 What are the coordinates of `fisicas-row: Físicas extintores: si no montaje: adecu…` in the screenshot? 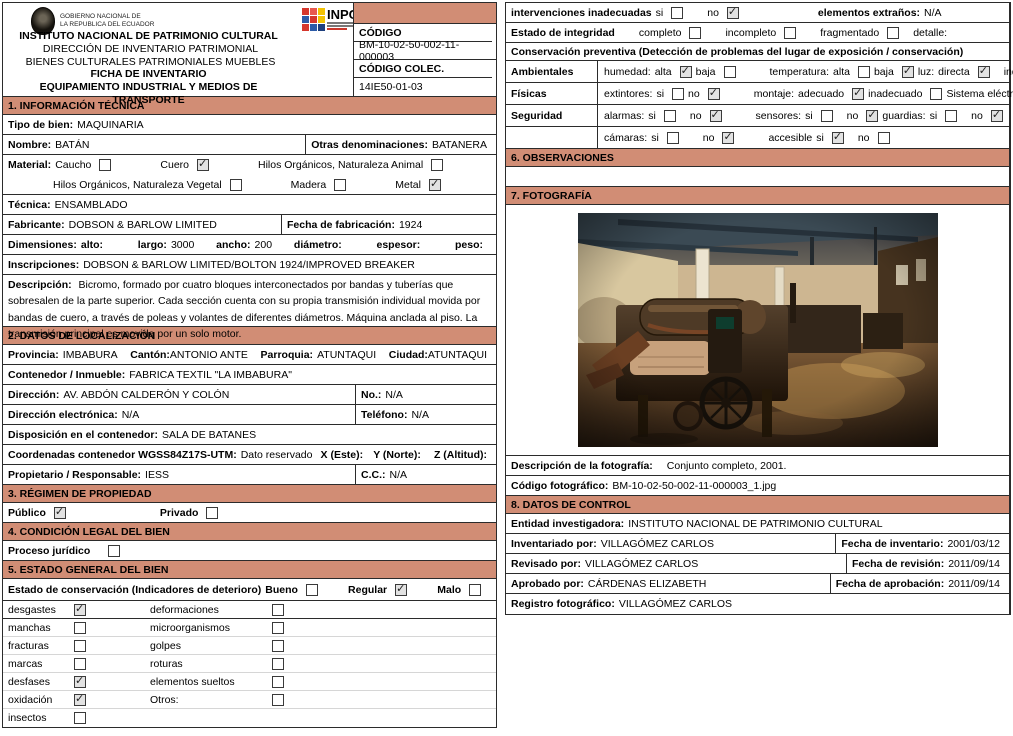 It's located at (759, 94).